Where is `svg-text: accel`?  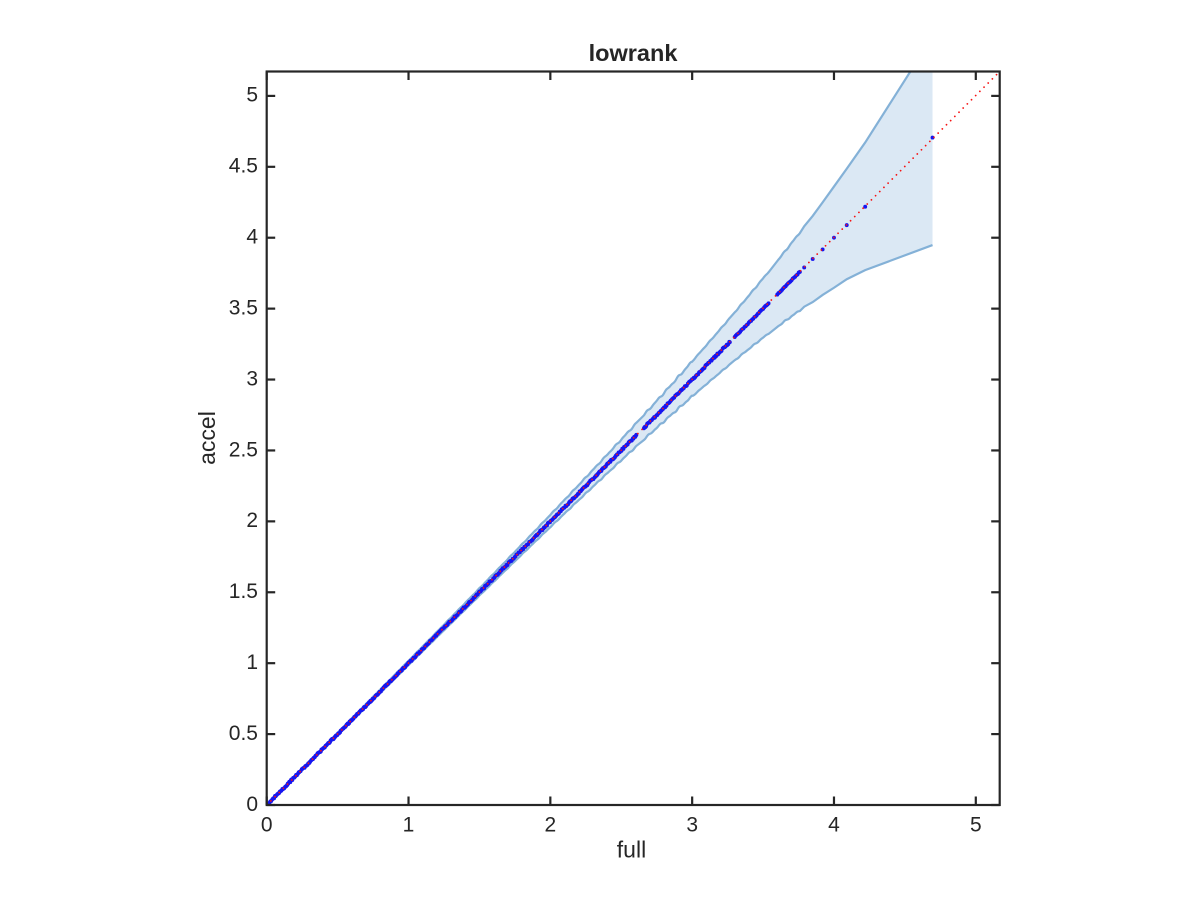
svg-text: accel is located at coordinates (207, 438).